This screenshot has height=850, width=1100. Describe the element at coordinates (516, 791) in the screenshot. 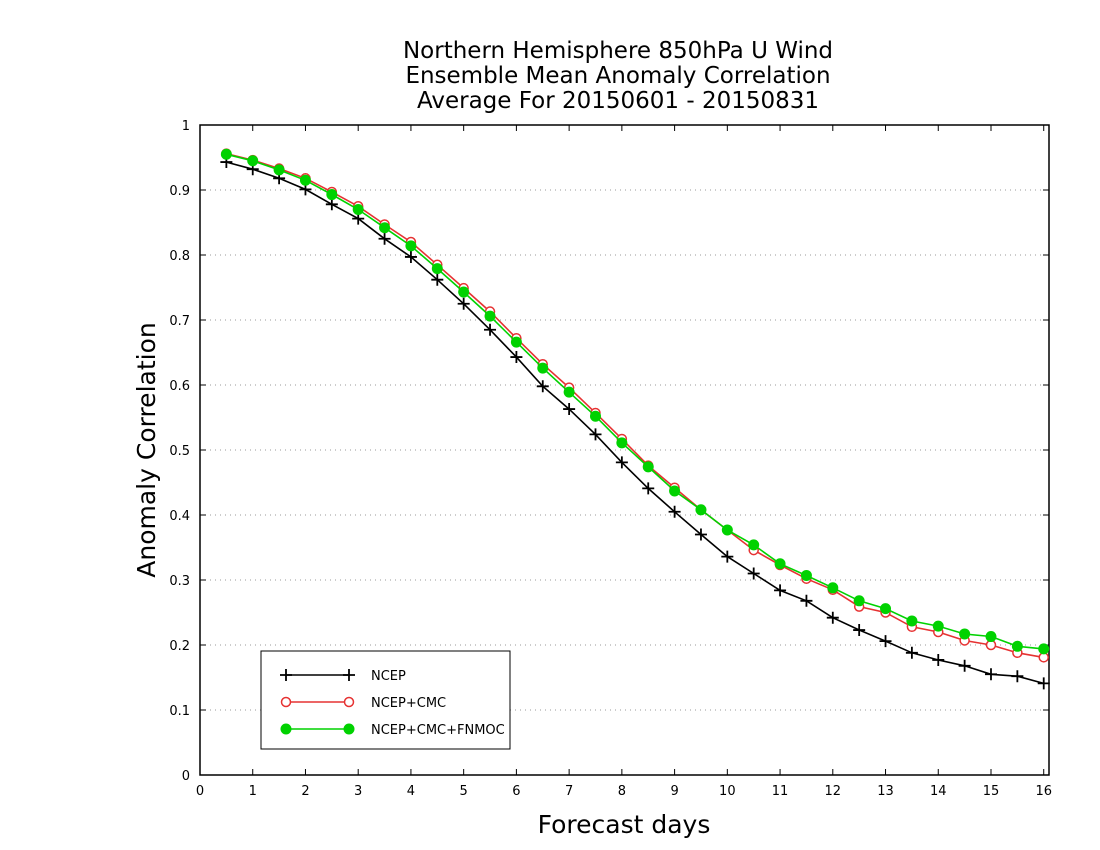

I see `x-tick-label: 6` at that location.